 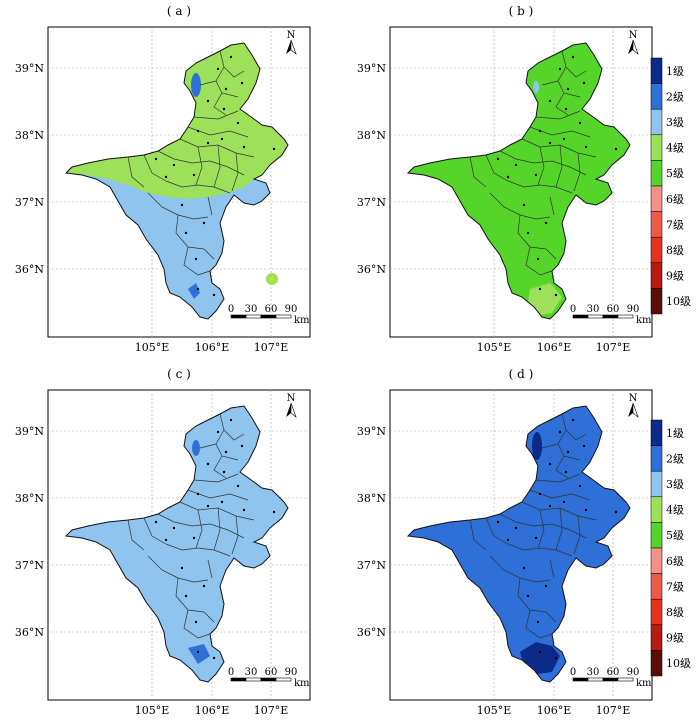 What do you see at coordinates (670, 186) in the screenshot?
I see `legend: 1级 2级 3级 4级 5级 6级 7级 8级 9级 10级` at bounding box center [670, 186].